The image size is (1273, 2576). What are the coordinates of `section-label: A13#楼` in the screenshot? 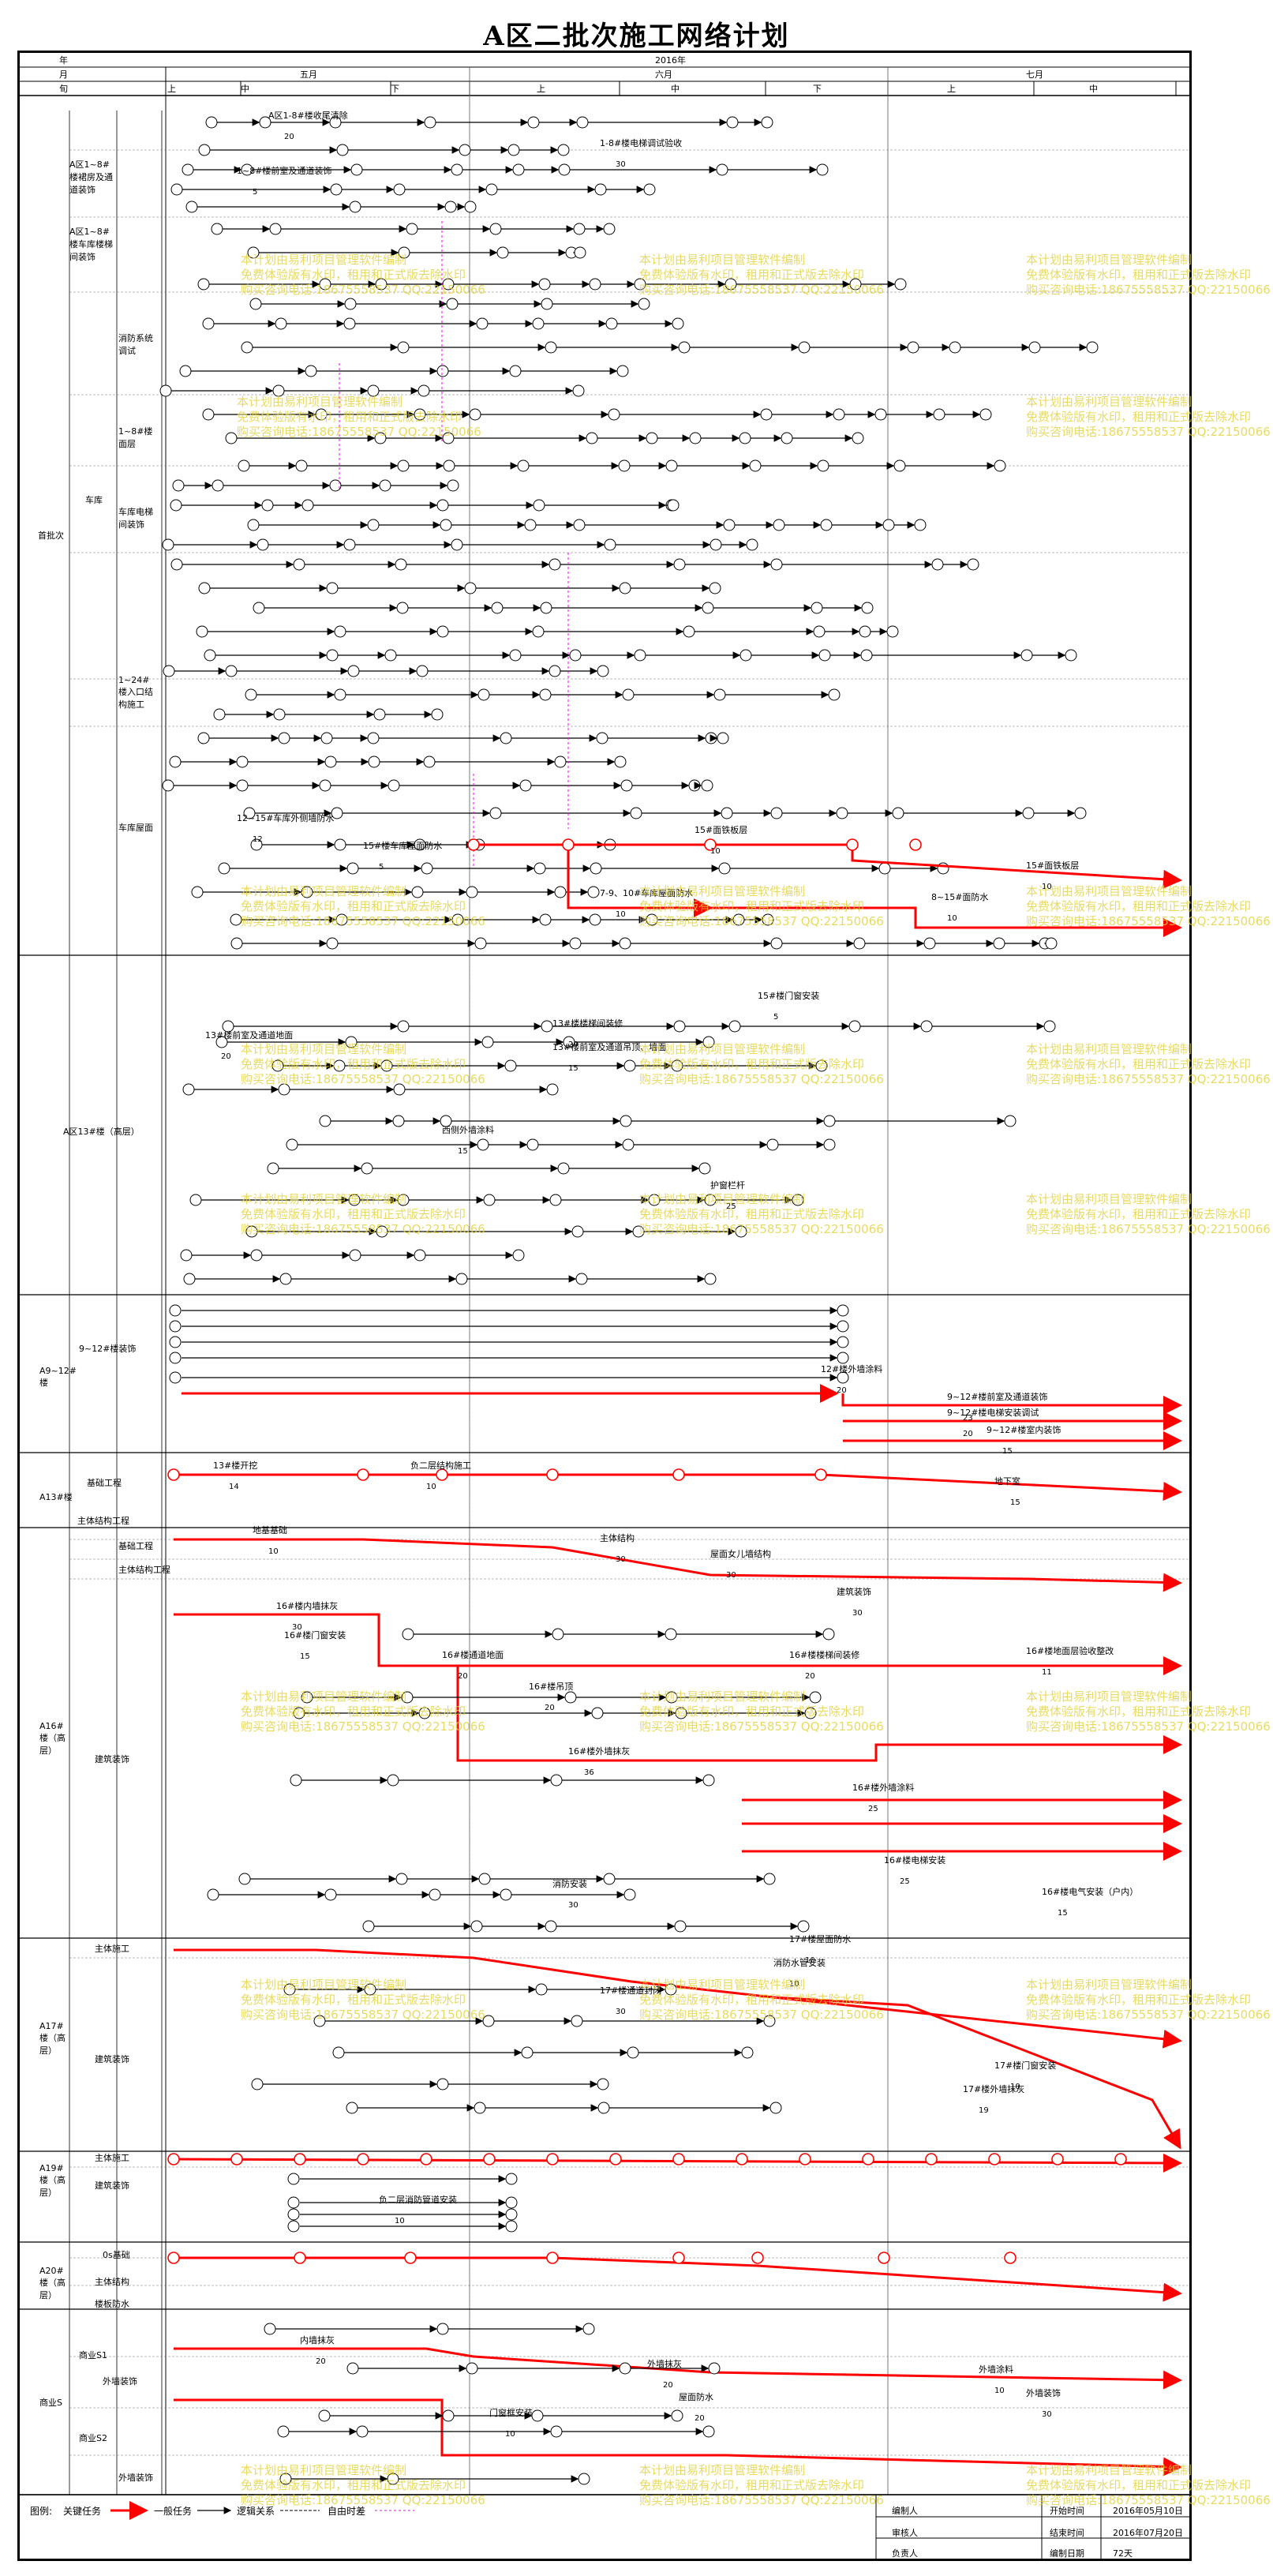 It's located at (56, 1497).